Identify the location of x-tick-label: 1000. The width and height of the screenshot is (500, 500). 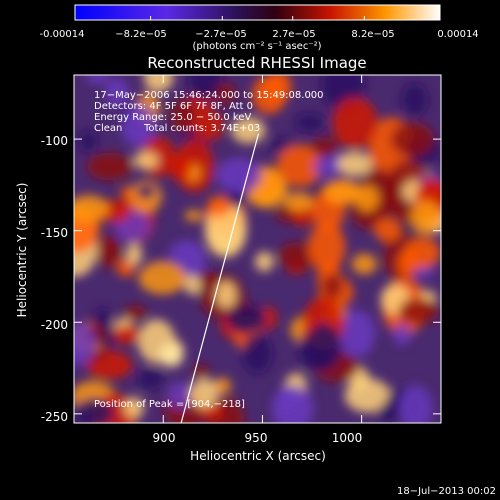
(347, 438).